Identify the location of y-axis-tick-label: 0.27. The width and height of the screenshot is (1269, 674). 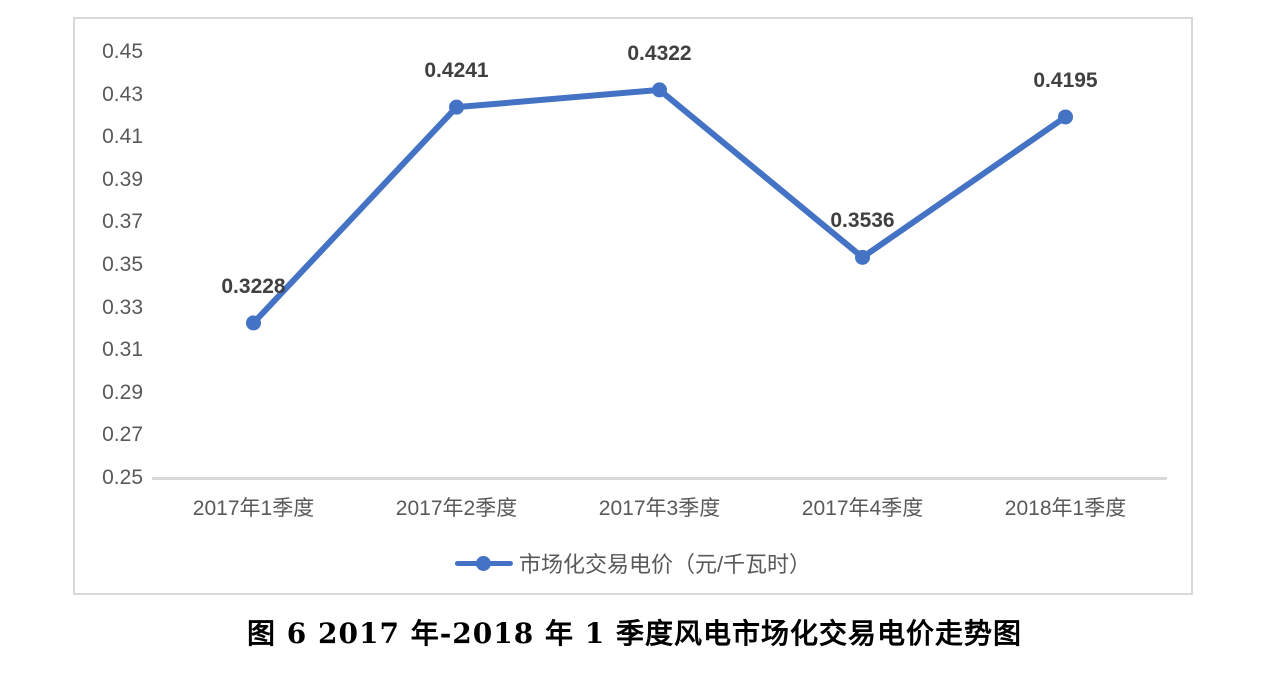
(122, 435).